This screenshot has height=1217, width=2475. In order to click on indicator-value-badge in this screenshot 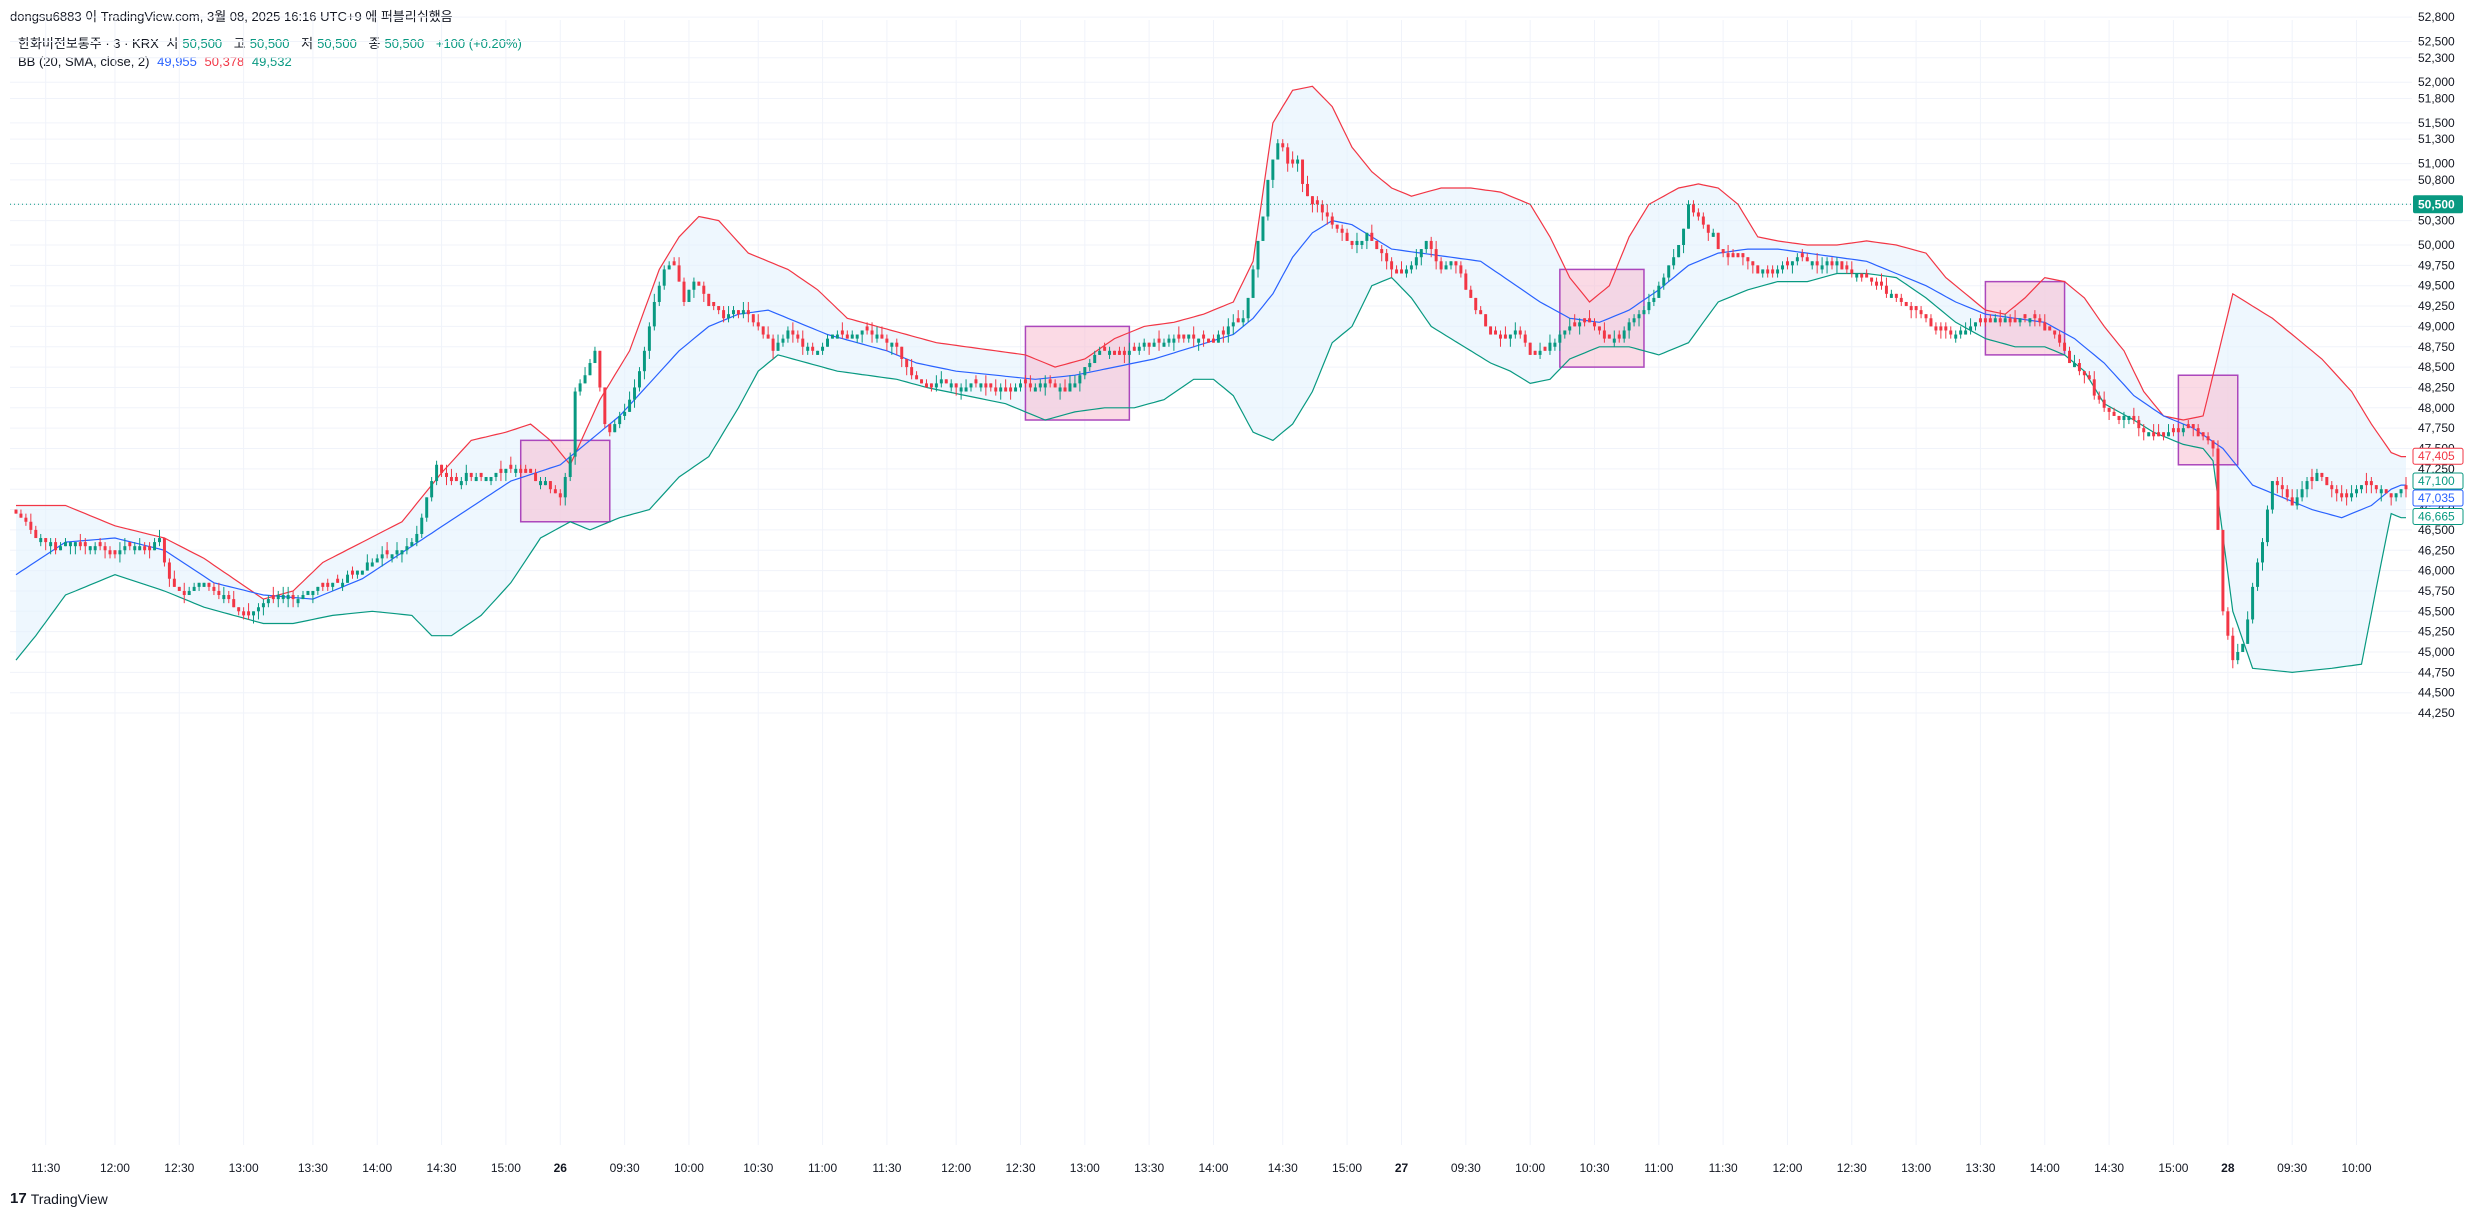, I will do `click(2438, 498)`.